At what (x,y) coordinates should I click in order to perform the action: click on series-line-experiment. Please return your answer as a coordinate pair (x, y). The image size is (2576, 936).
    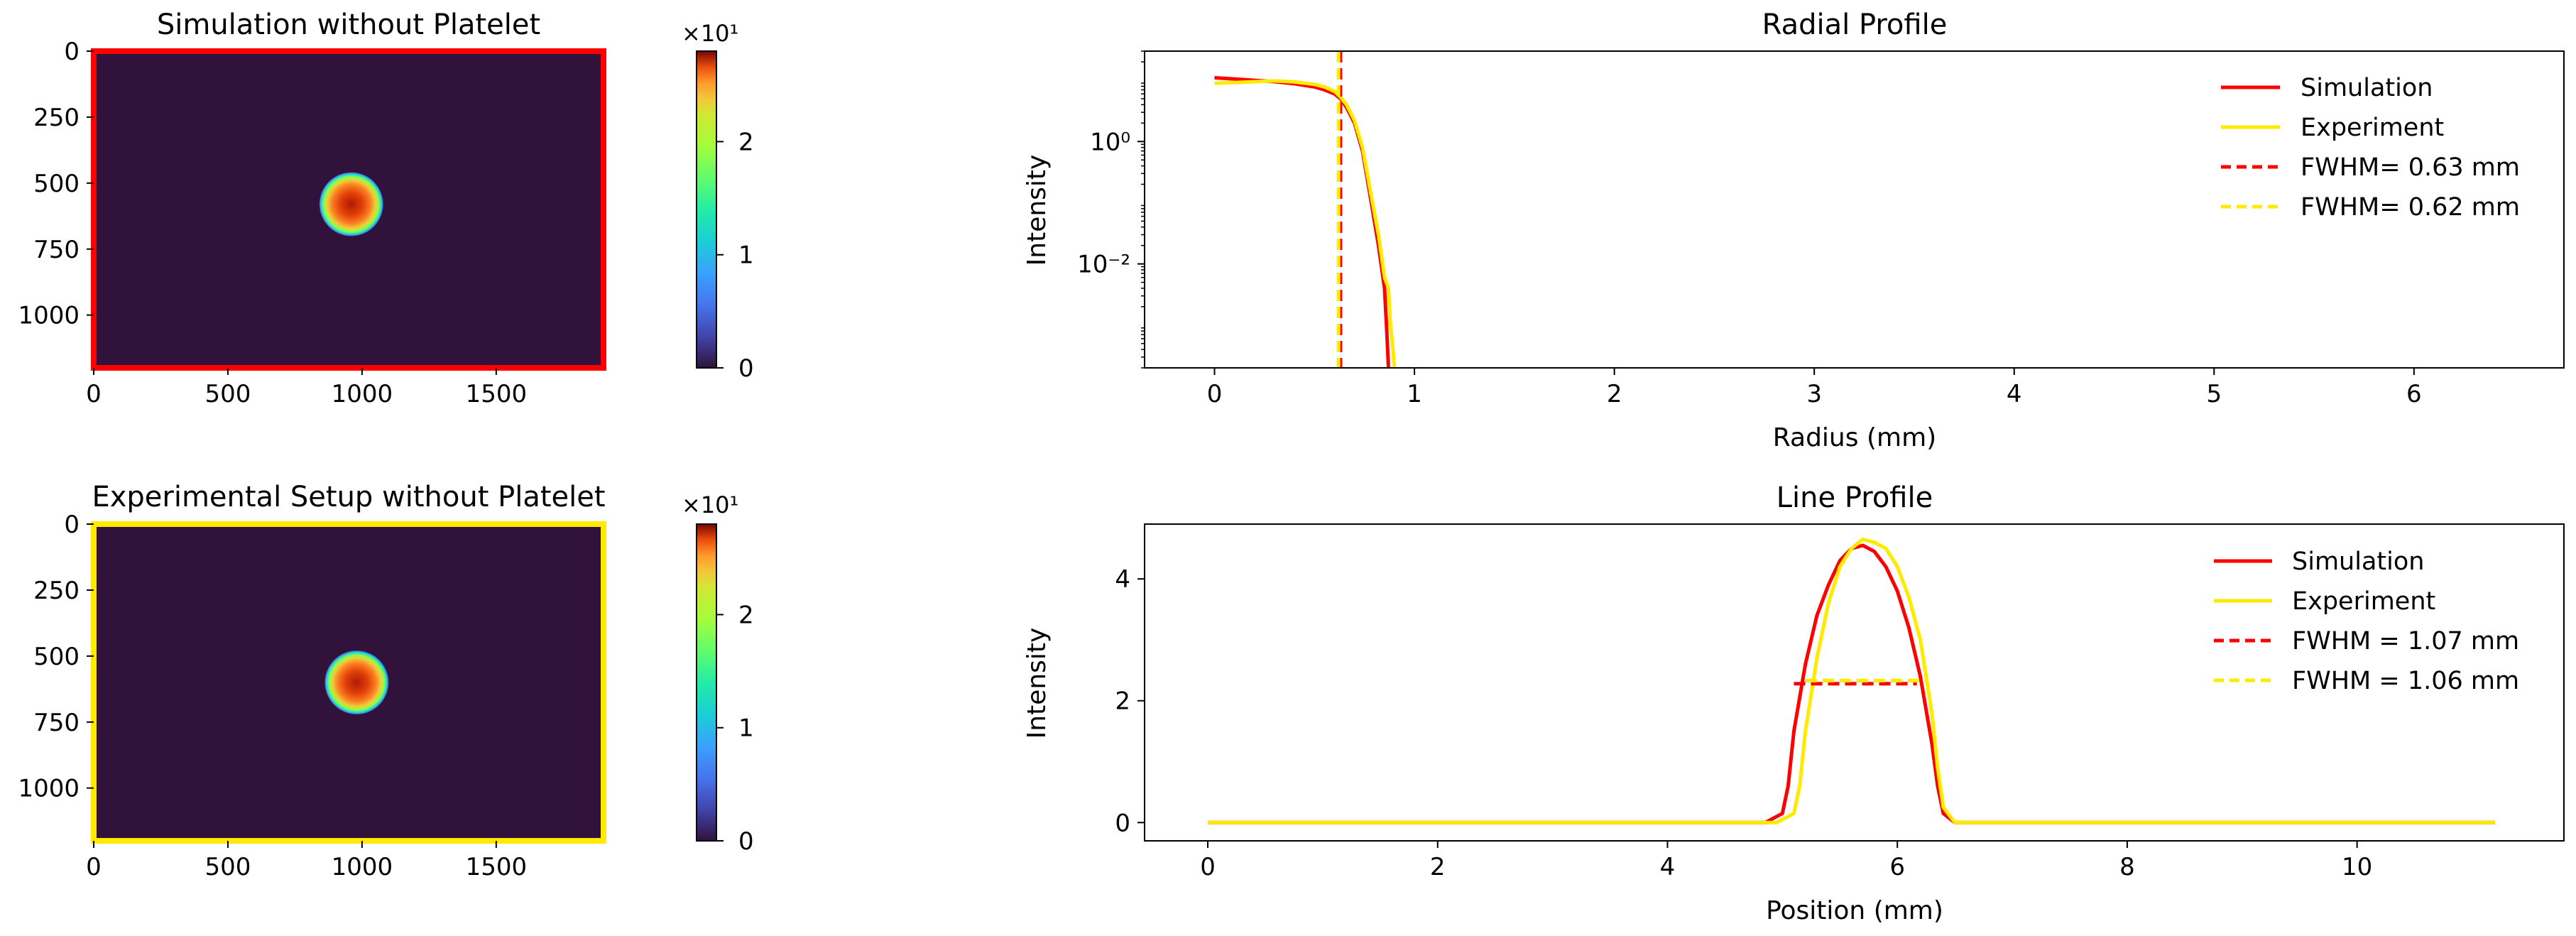
    Looking at the image, I should click on (1305, 224).